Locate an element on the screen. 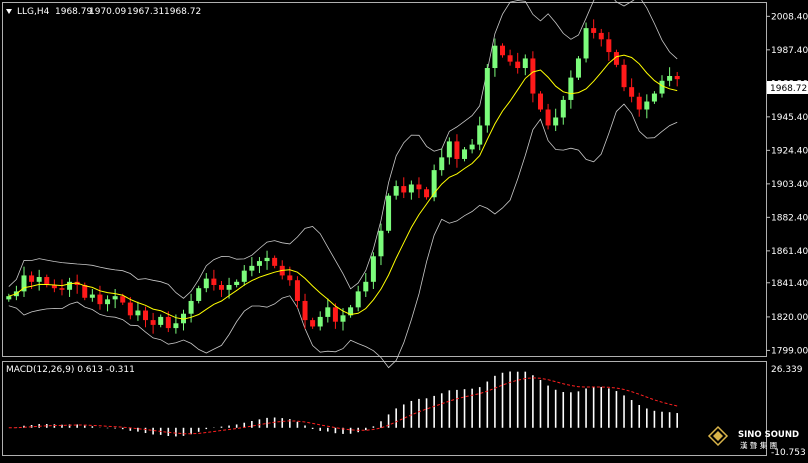 The height and width of the screenshot is (463, 808). signal-line is located at coordinates (343, 406).